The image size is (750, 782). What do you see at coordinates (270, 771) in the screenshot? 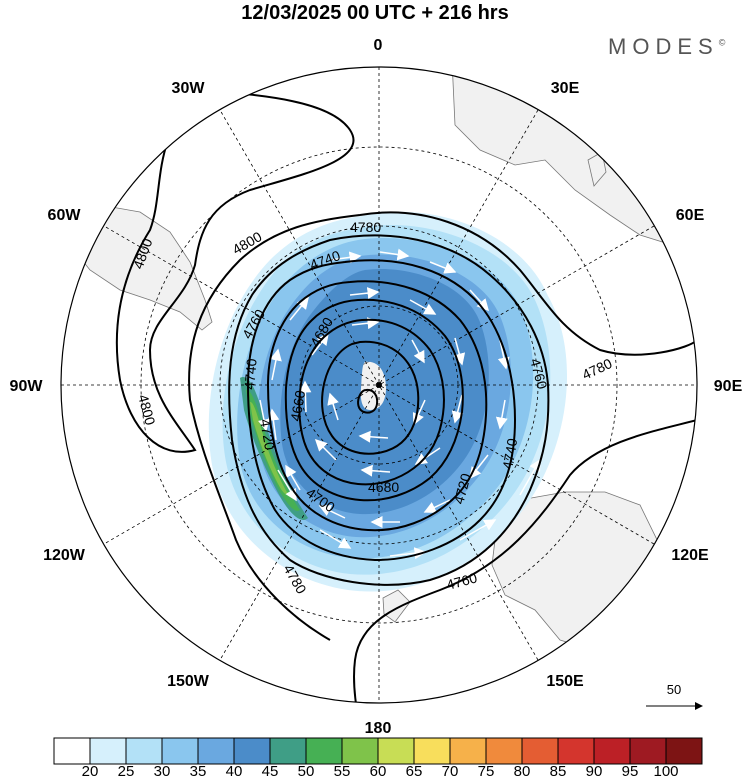
I see `colorbar-tick-label: 45` at bounding box center [270, 771].